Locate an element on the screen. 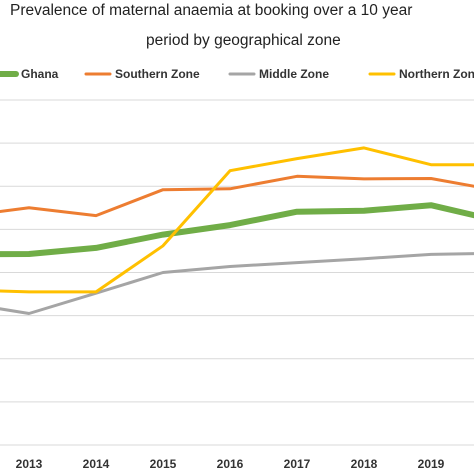 This screenshot has height=474, width=474. series-line-ghana is located at coordinates (237, 230).